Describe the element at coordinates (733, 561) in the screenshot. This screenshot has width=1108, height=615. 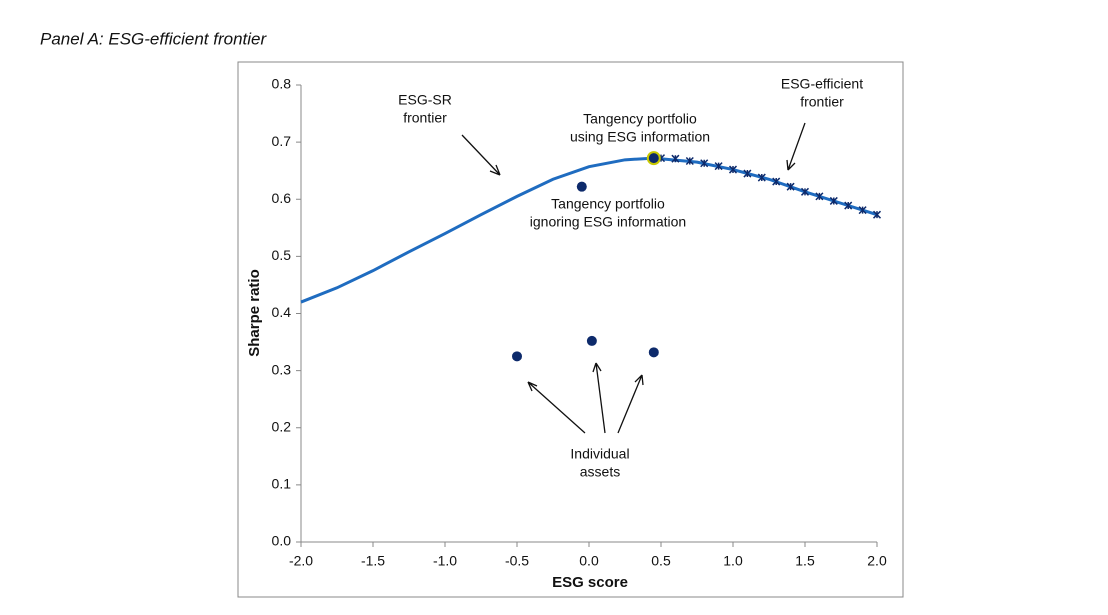
I see `x-tick-label: 1.0` at that location.